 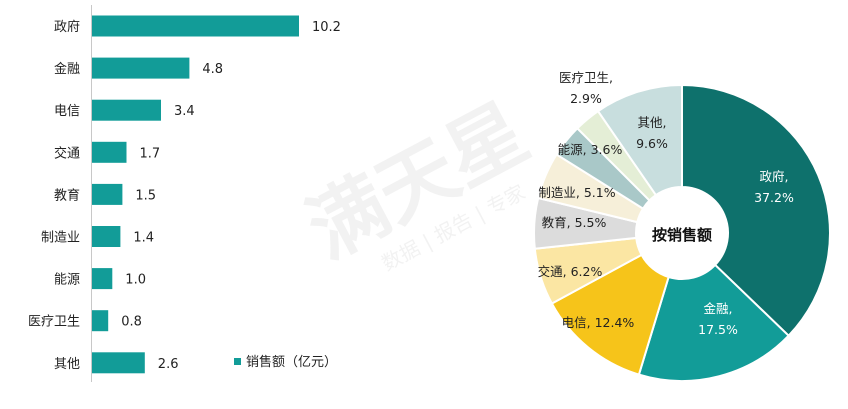 What do you see at coordinates (67, 153) in the screenshot?
I see `bar-category-label: 交通` at bounding box center [67, 153].